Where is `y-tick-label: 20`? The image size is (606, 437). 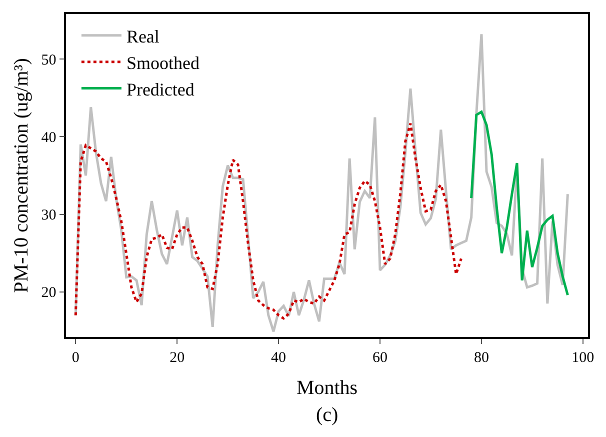 y-tick-label: 20 is located at coordinates (48, 293).